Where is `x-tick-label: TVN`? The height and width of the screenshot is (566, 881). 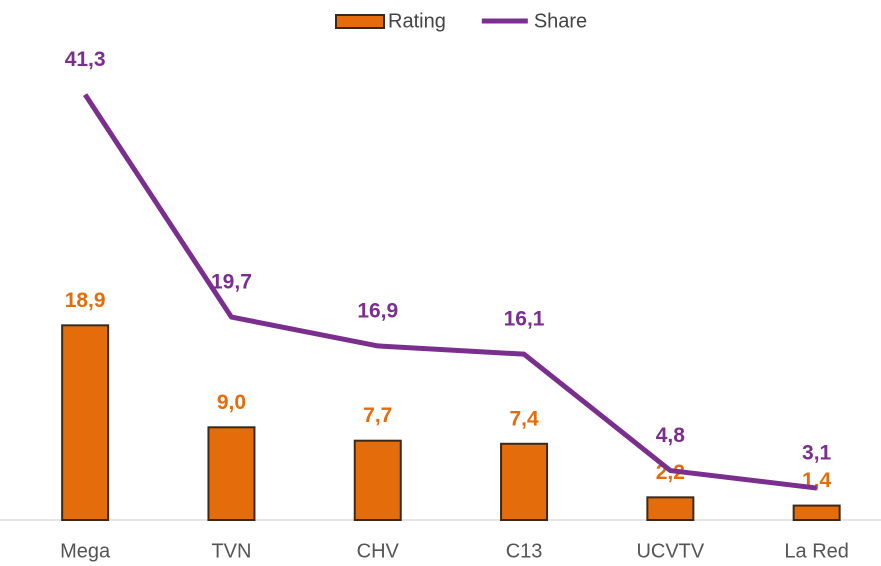
x-tick-label: TVN is located at coordinates (231, 551).